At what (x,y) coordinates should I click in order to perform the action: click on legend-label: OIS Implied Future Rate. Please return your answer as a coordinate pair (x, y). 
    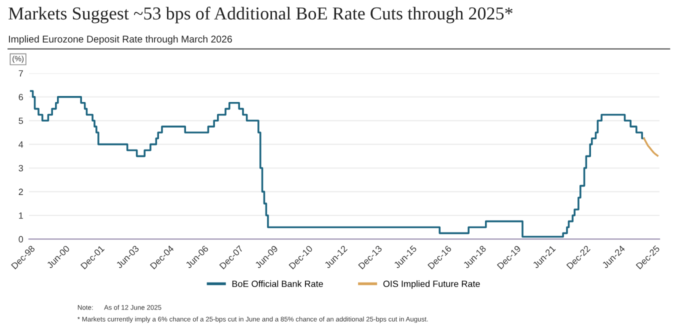
    Looking at the image, I should click on (431, 284).